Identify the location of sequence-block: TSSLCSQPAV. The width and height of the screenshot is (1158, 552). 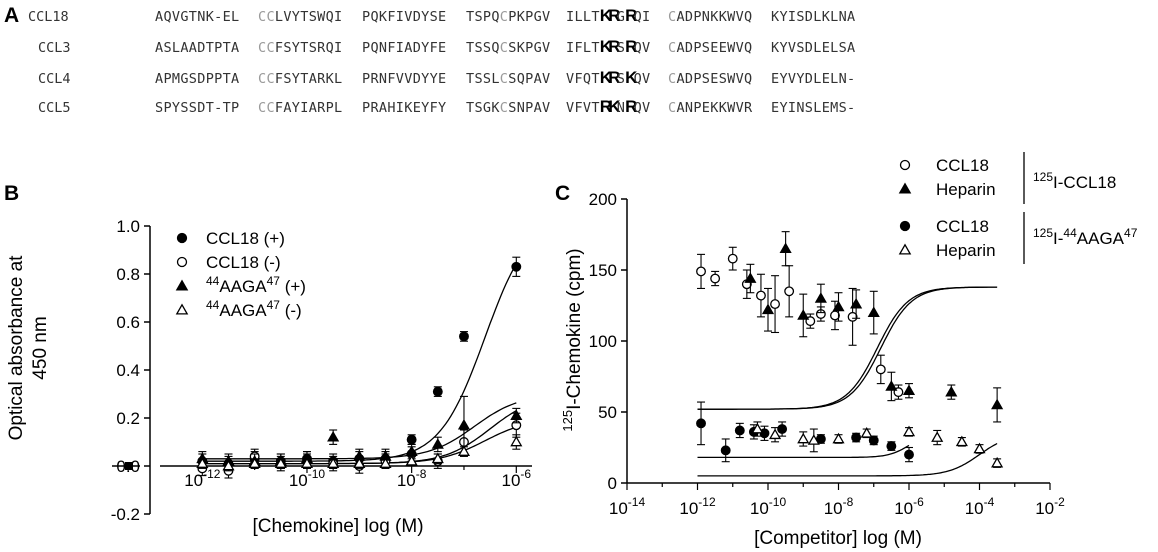
(508, 79).